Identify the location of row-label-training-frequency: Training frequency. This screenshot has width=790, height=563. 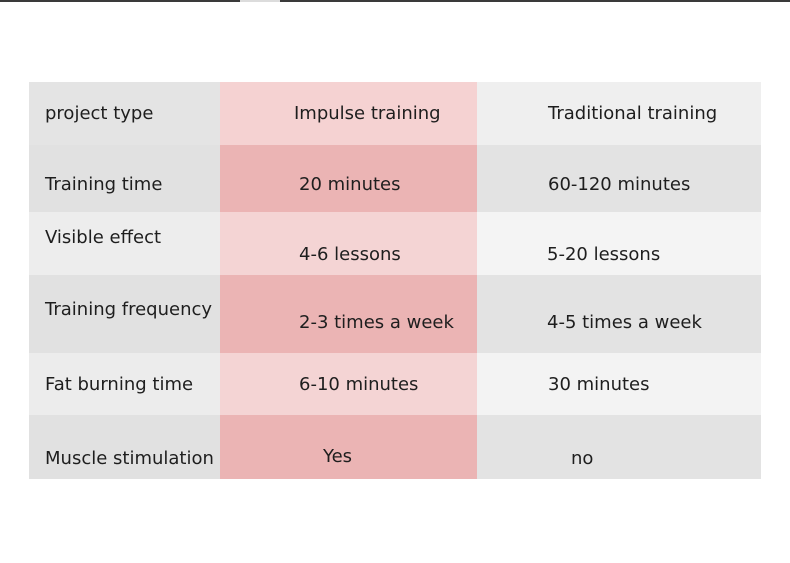
(124, 314).